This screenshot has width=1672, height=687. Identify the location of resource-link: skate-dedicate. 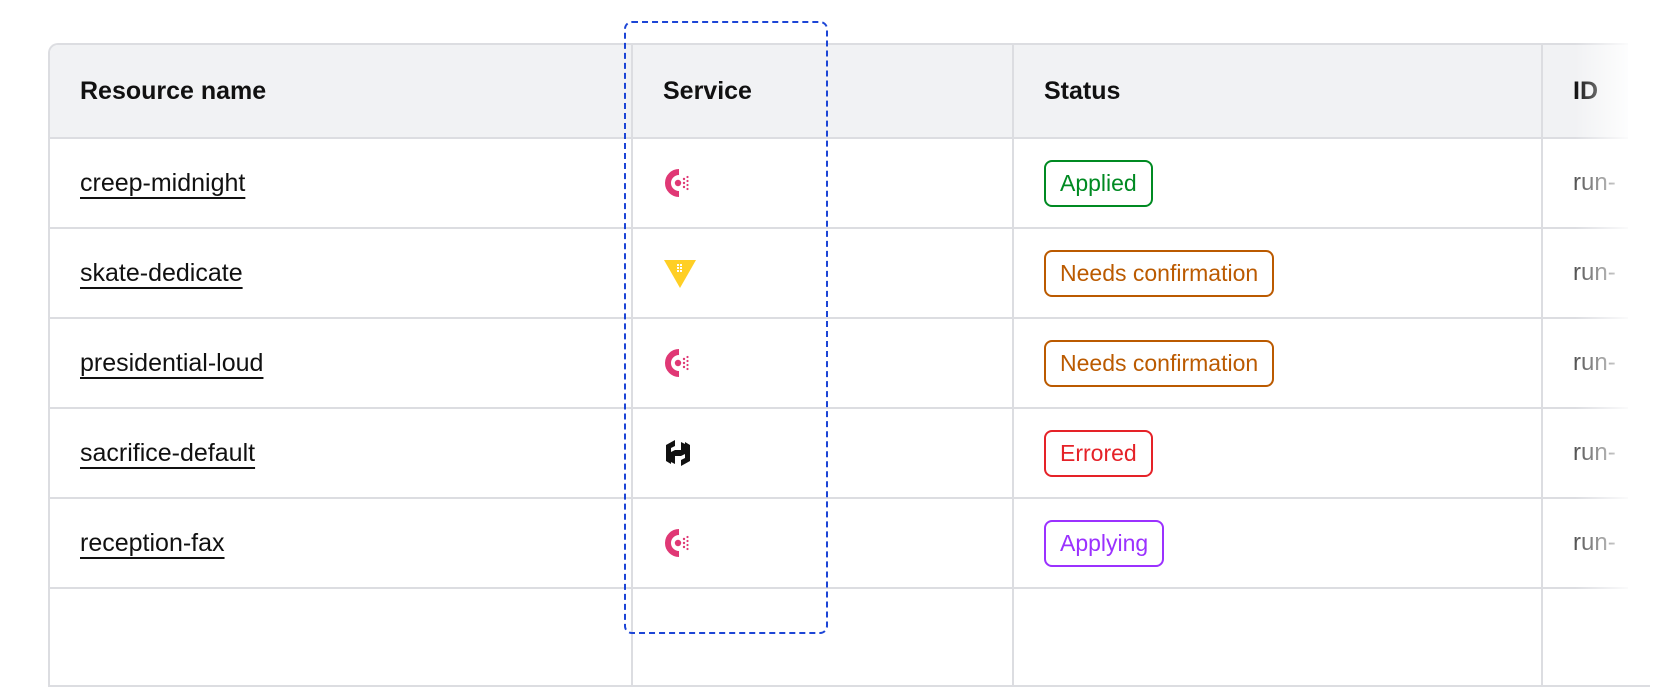
(161, 272).